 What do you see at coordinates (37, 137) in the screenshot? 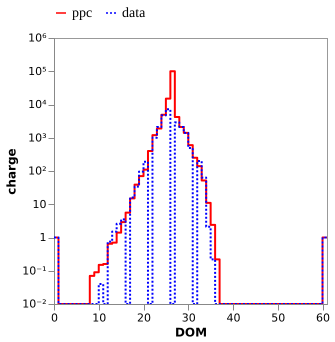
I see `y-tick-label: 10³` at bounding box center [37, 137].